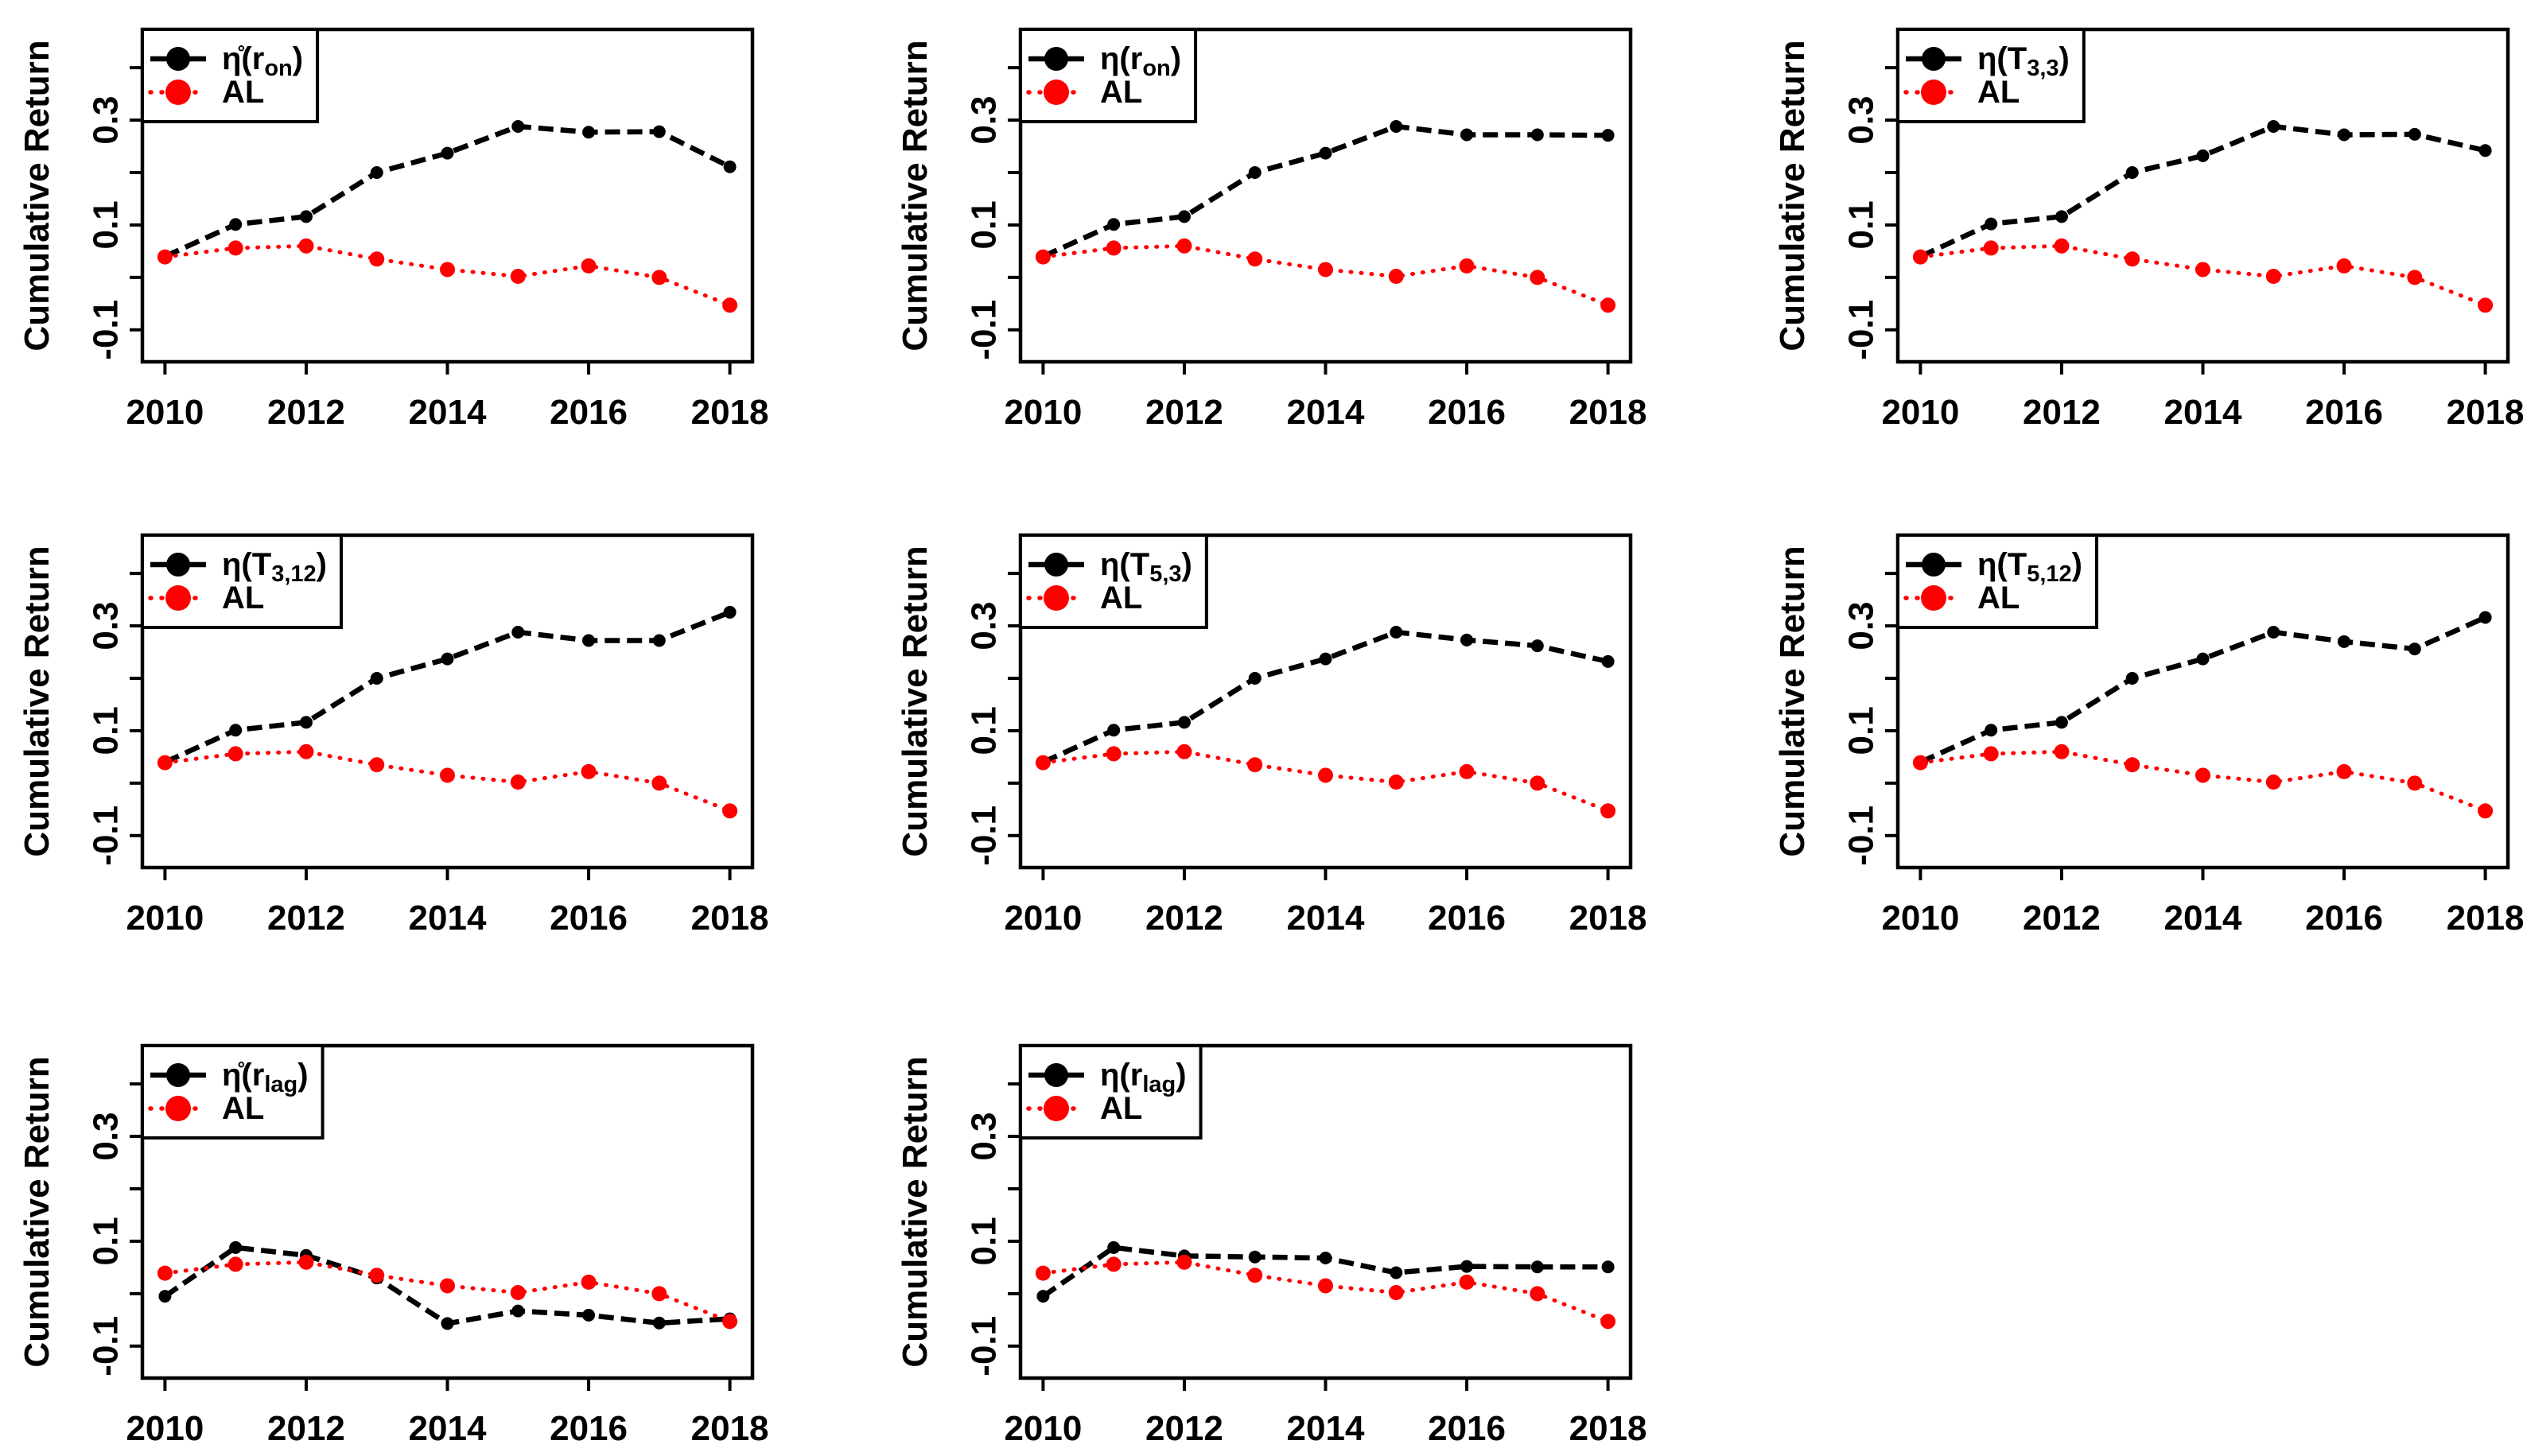 The image size is (2527, 1456). I want to click on x-tick-label: 2018, so click(730, 918).